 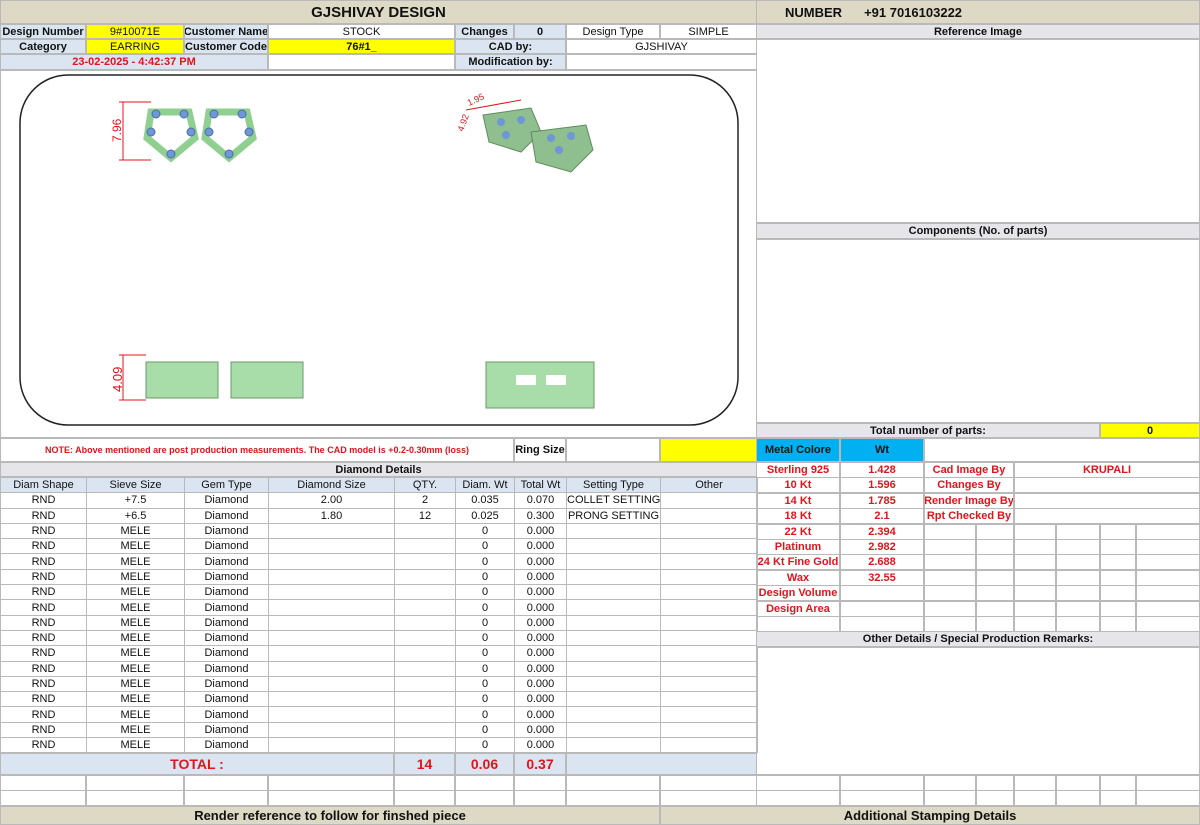 I want to click on wt-header: Wt, so click(x=882, y=450).